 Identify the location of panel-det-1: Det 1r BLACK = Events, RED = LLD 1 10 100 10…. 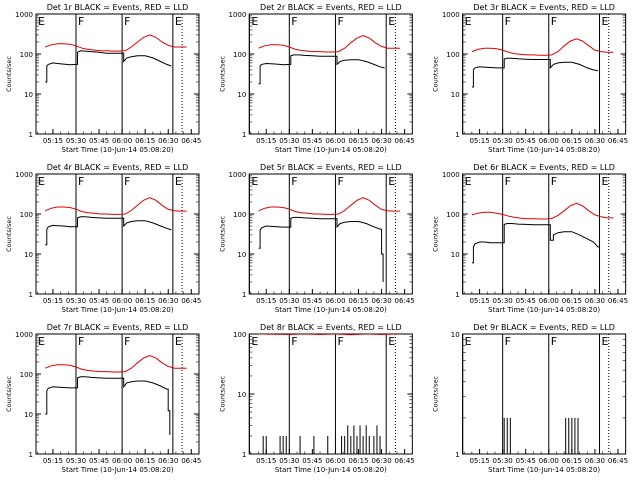
(103, 78).